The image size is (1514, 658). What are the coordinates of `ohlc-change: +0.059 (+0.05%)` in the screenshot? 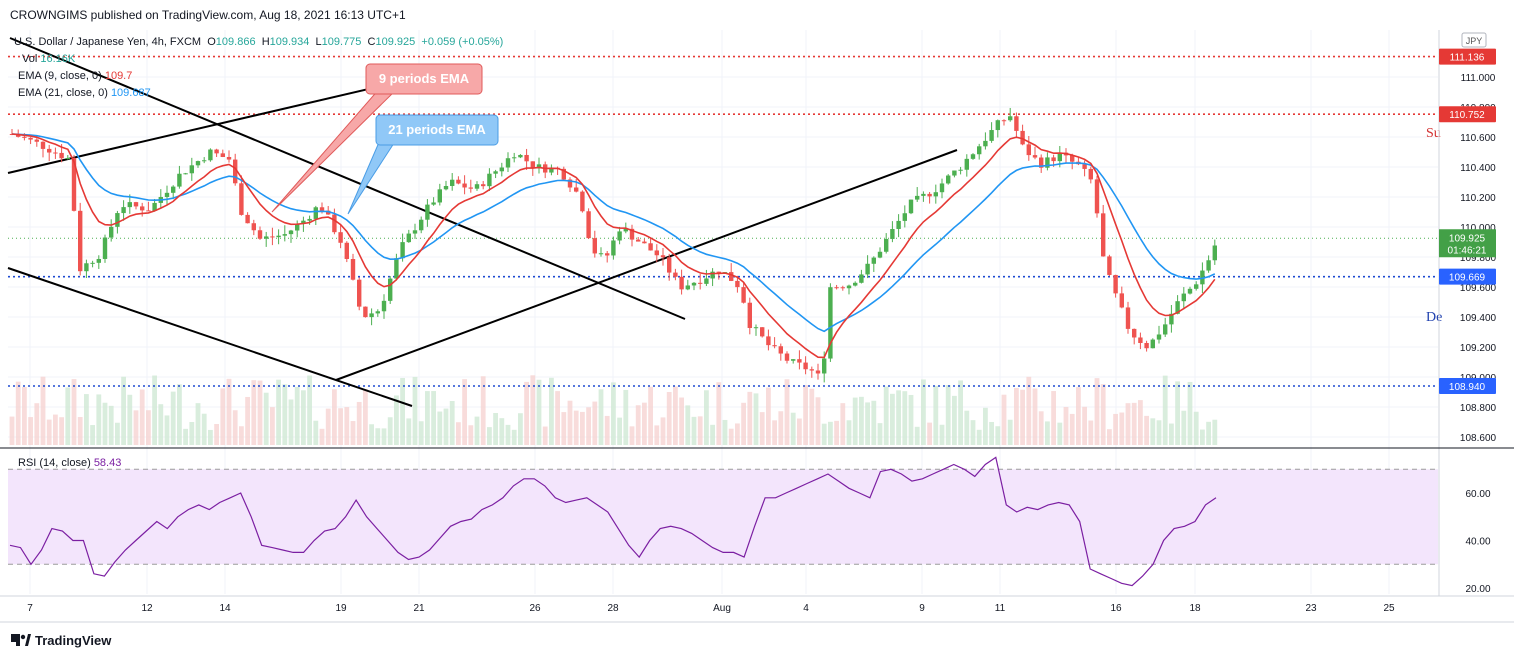 It's located at (462, 42).